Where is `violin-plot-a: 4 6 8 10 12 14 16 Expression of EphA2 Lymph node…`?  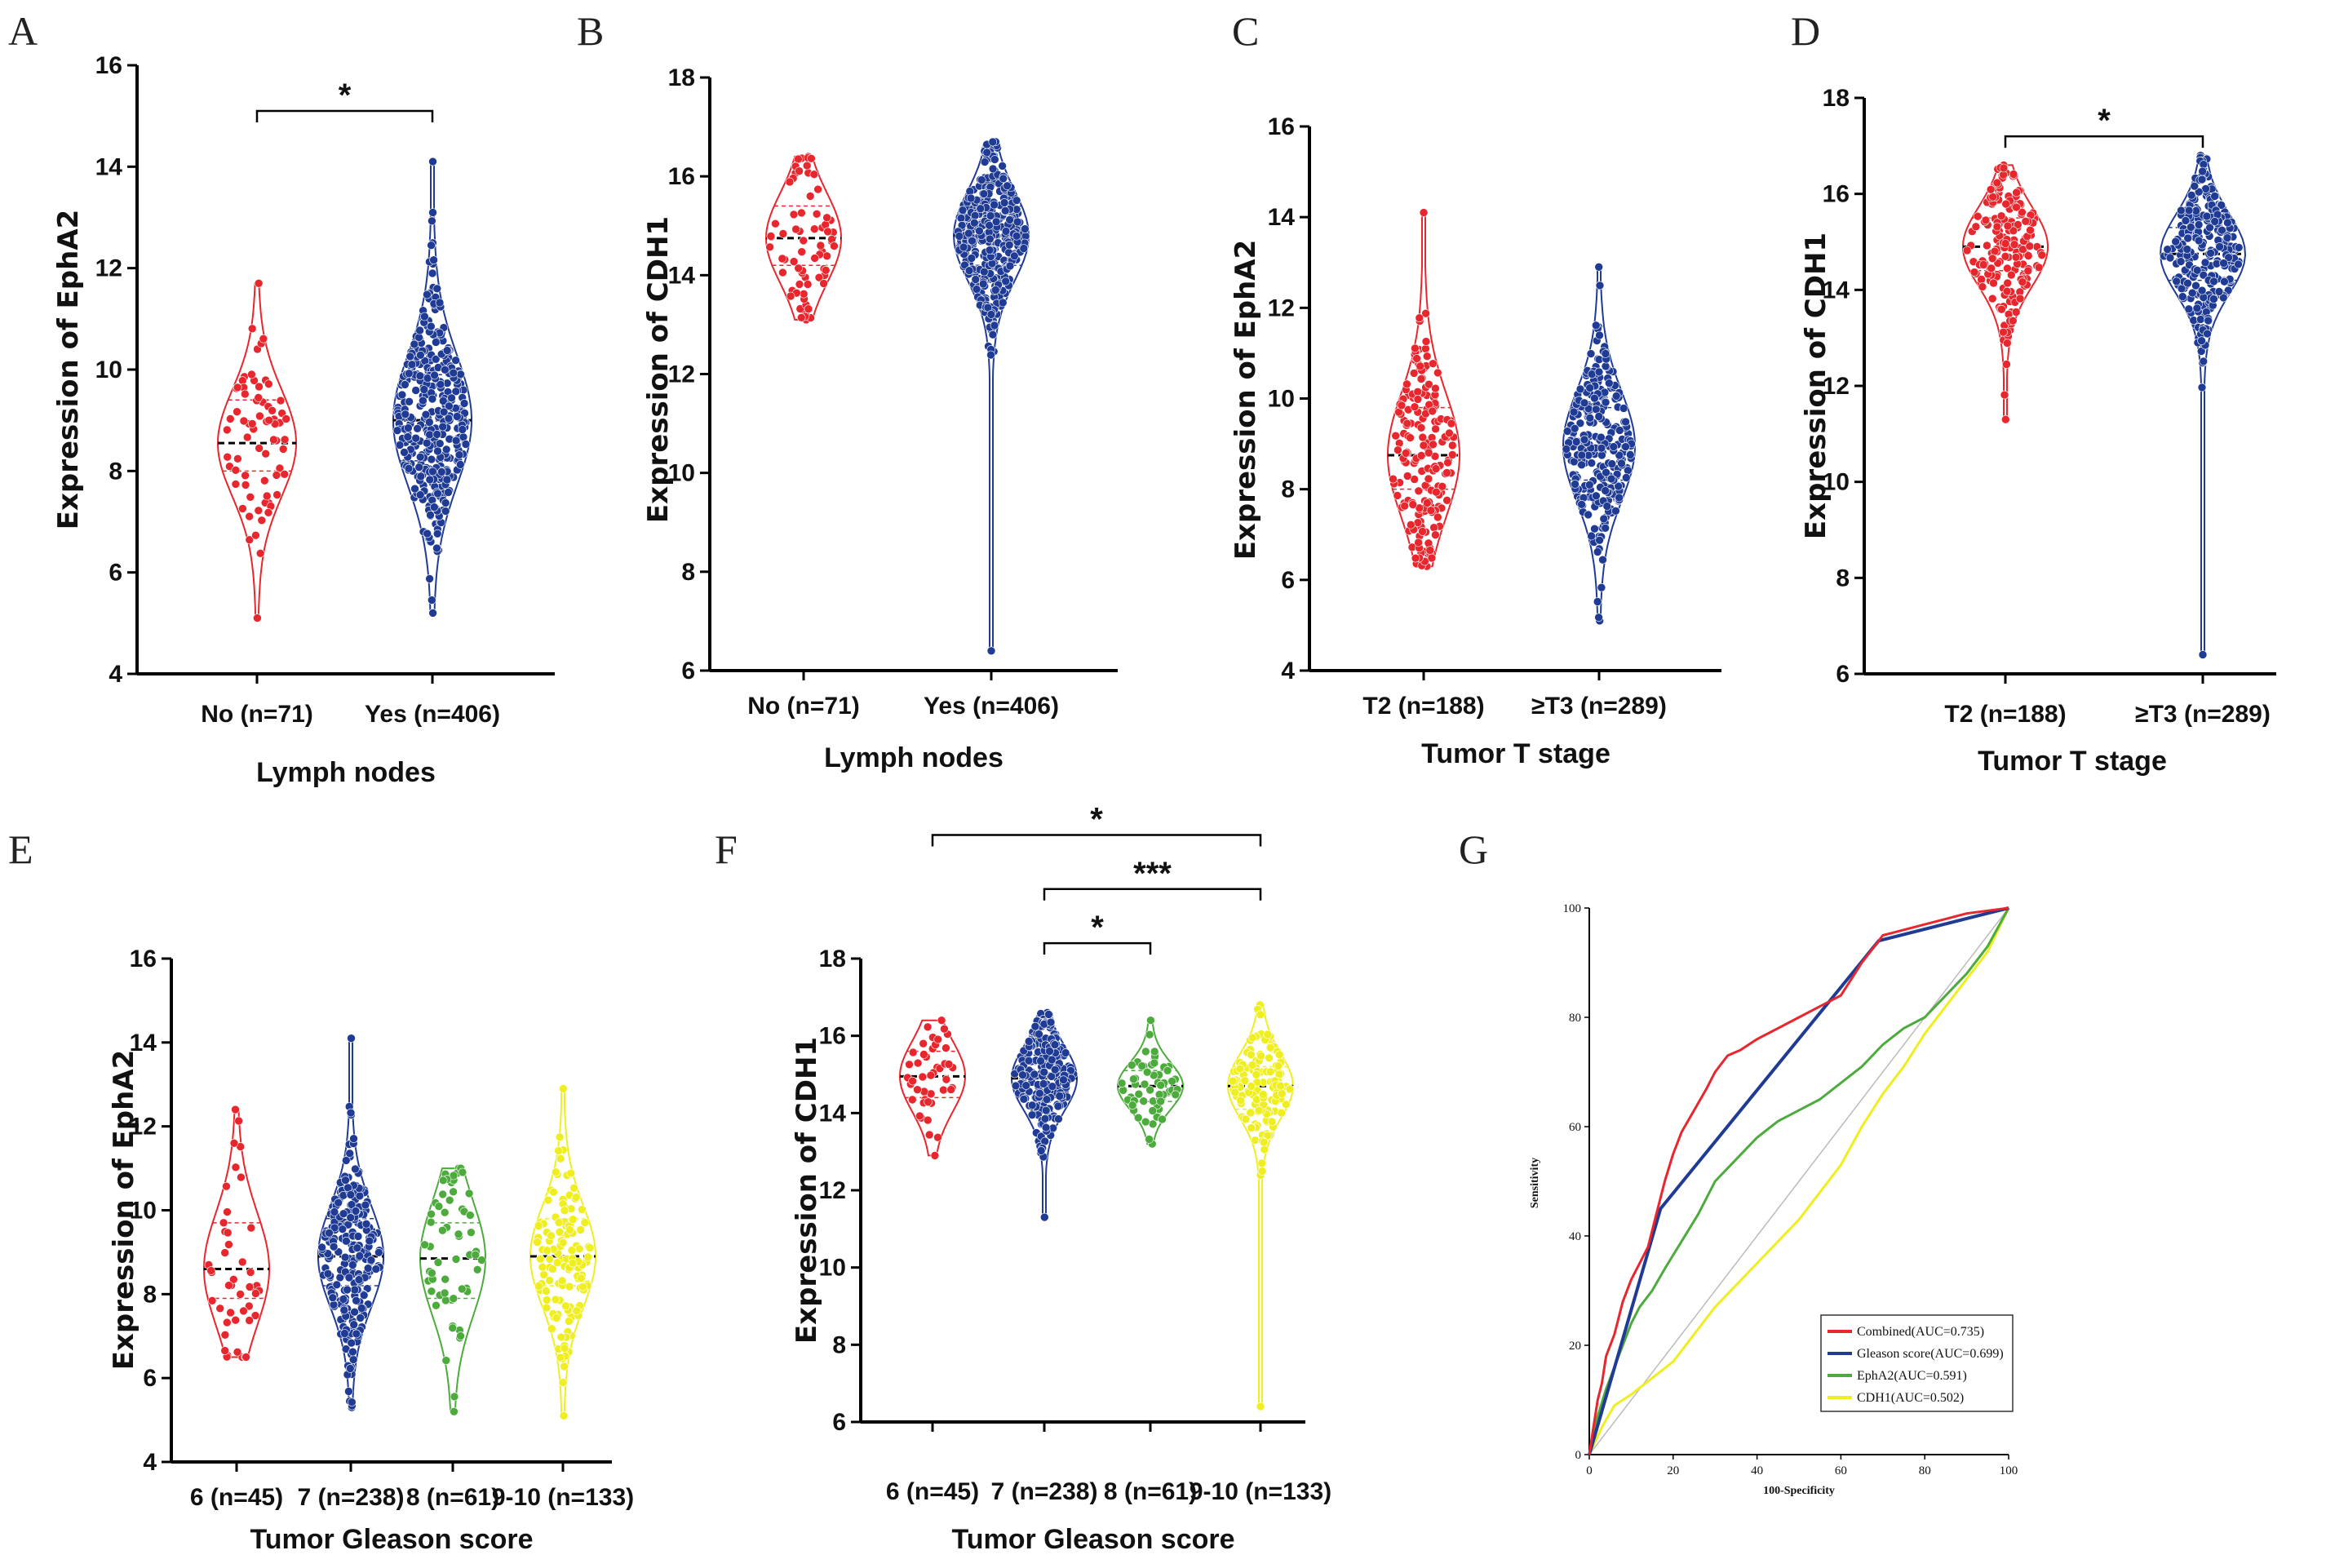 violin-plot-a: 4 6 8 10 12 14 16 Expression of EphA2 Lymph node… is located at coordinates (303, 420).